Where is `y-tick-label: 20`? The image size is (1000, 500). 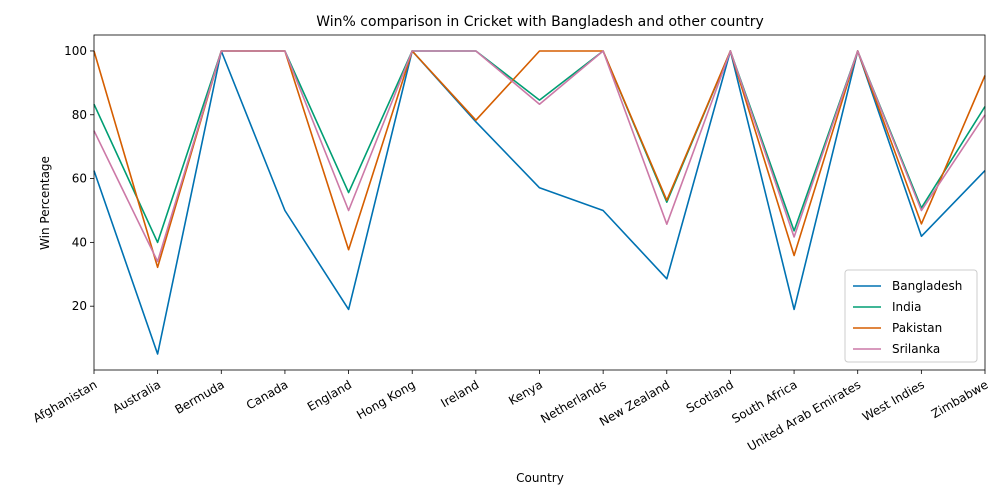 y-tick-label: 20 is located at coordinates (79, 306).